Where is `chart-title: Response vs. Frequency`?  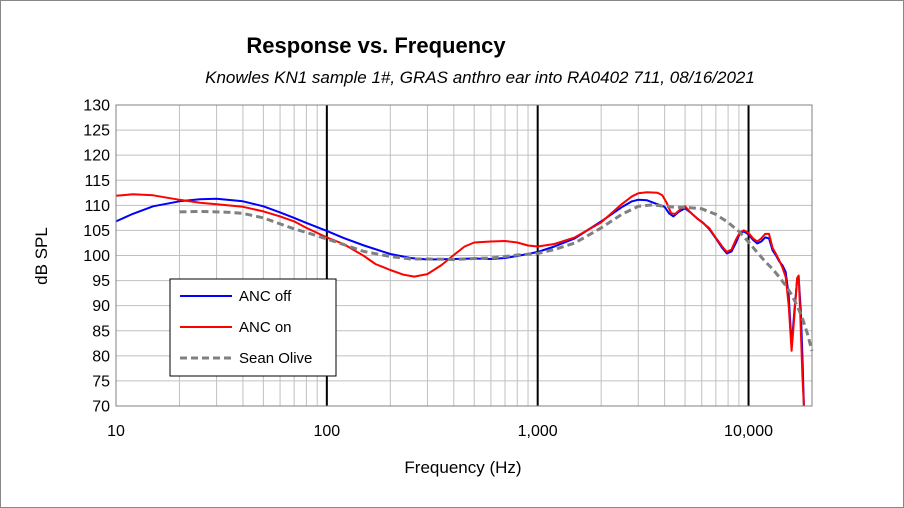 chart-title: Response vs. Frequency is located at coordinates (376, 45).